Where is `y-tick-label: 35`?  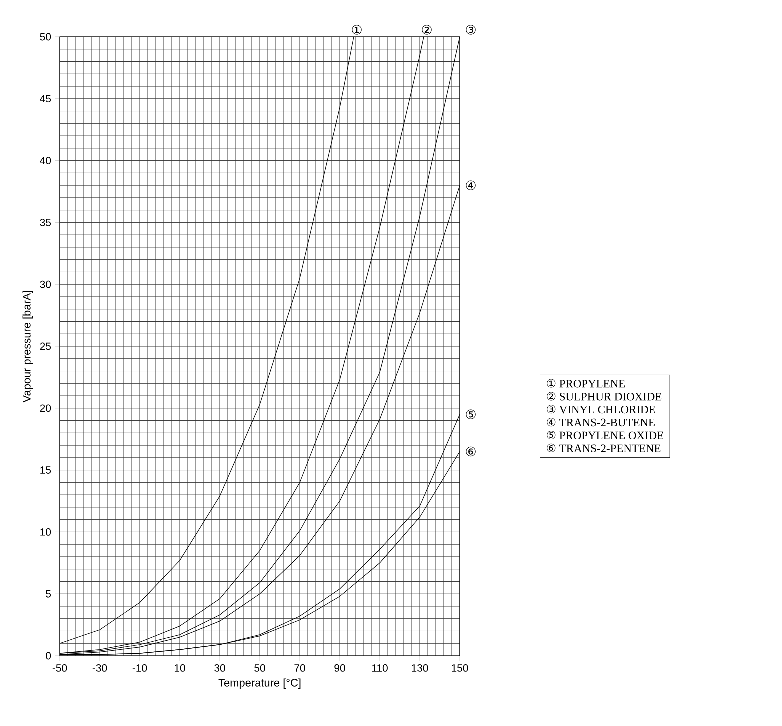 y-tick-label: 35 is located at coordinates (46, 222).